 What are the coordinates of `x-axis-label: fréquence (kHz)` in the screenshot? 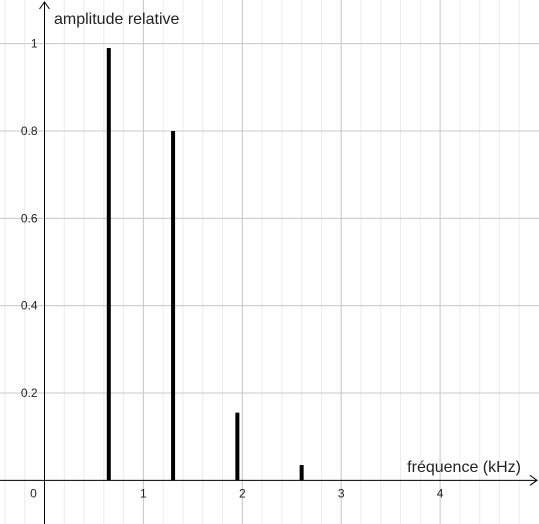 It's located at (464, 467).